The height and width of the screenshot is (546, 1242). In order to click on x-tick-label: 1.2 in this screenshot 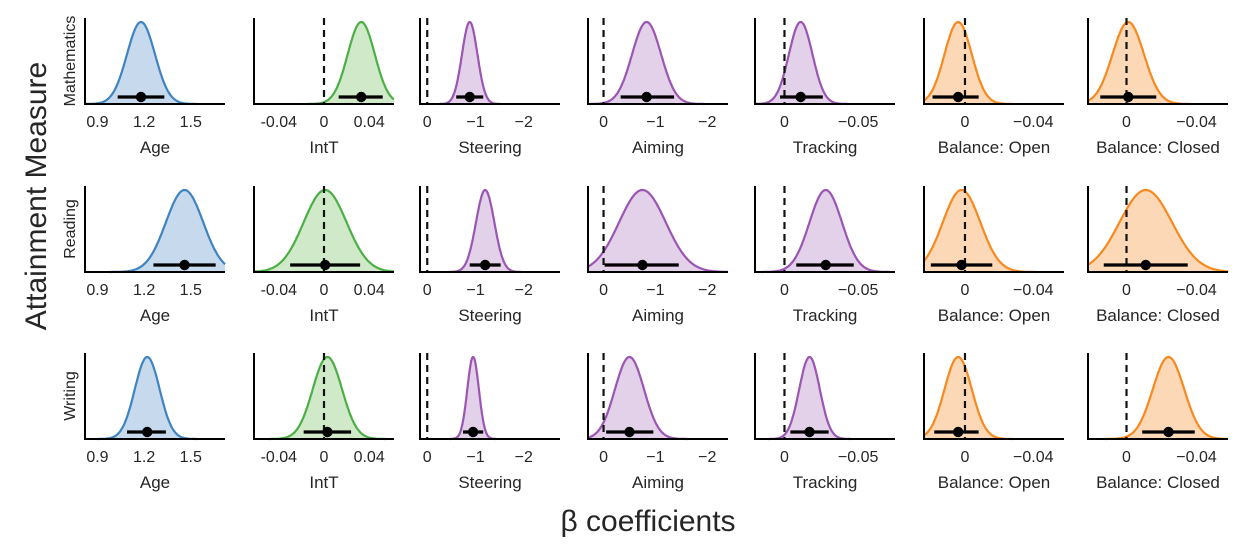, I will do `click(144, 122)`.